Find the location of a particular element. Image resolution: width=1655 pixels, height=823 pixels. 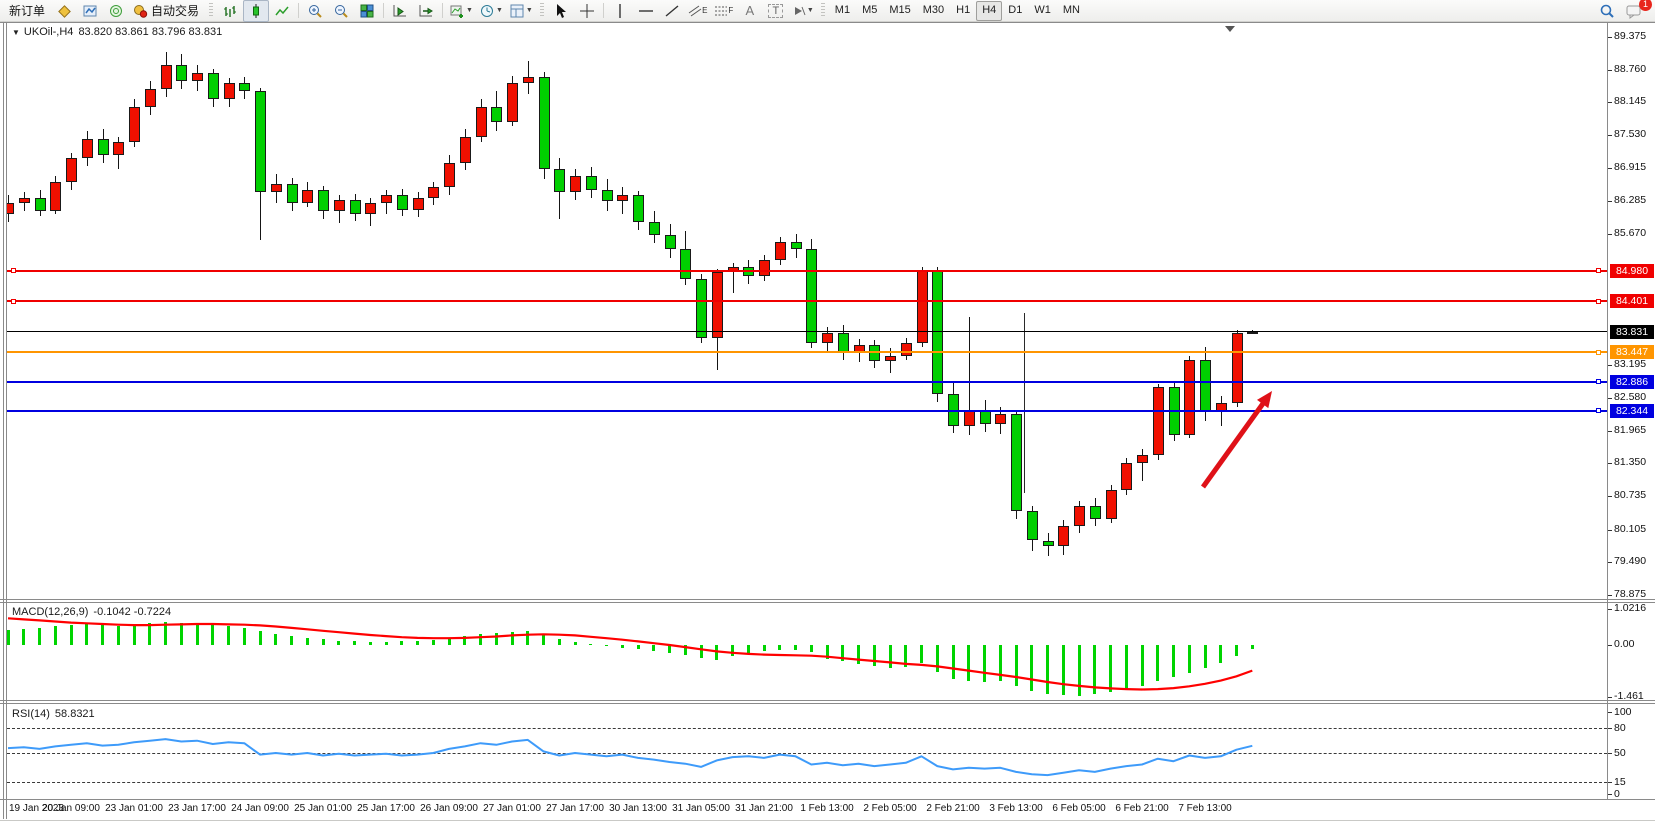

time-label: 2 Feb 05:00 is located at coordinates (890, 808).